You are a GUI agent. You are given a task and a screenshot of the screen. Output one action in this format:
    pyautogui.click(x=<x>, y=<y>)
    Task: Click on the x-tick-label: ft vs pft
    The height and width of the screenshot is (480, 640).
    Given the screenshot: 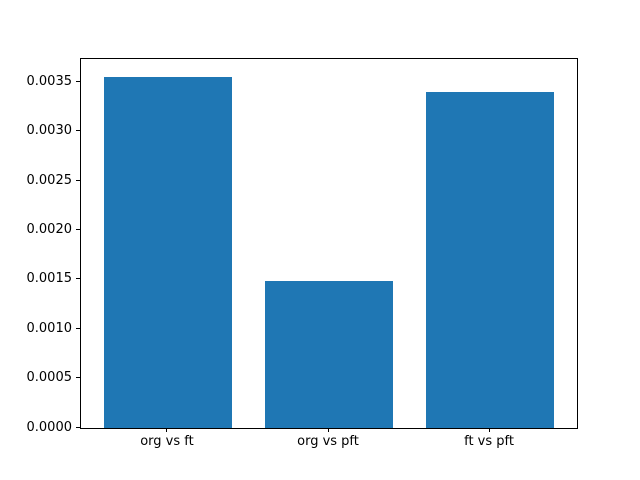 What is the action you would take?
    pyautogui.click(x=489, y=441)
    